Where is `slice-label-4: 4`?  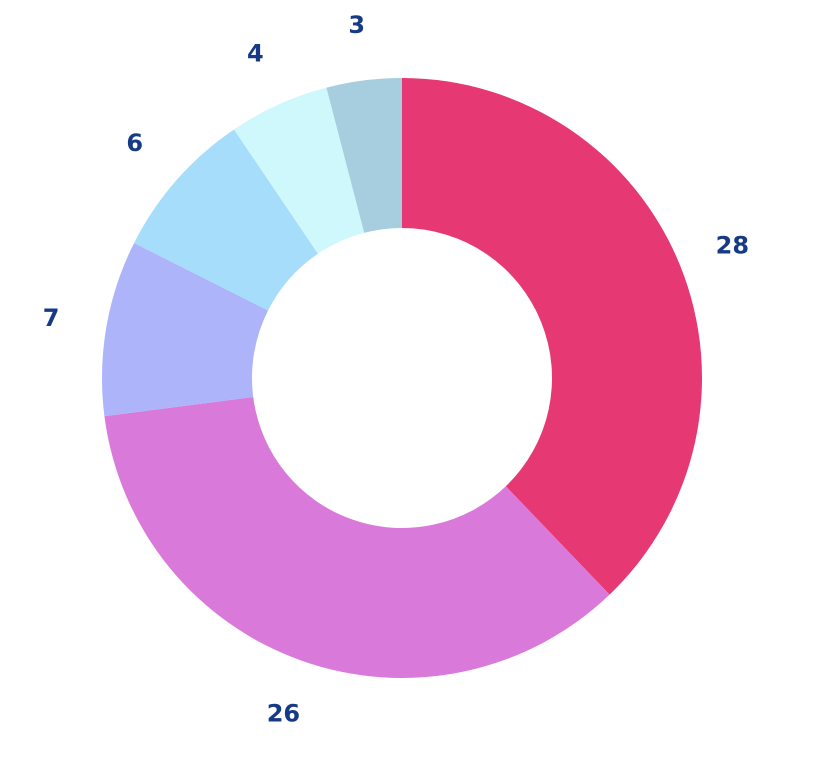 slice-label-4: 4 is located at coordinates (255, 54).